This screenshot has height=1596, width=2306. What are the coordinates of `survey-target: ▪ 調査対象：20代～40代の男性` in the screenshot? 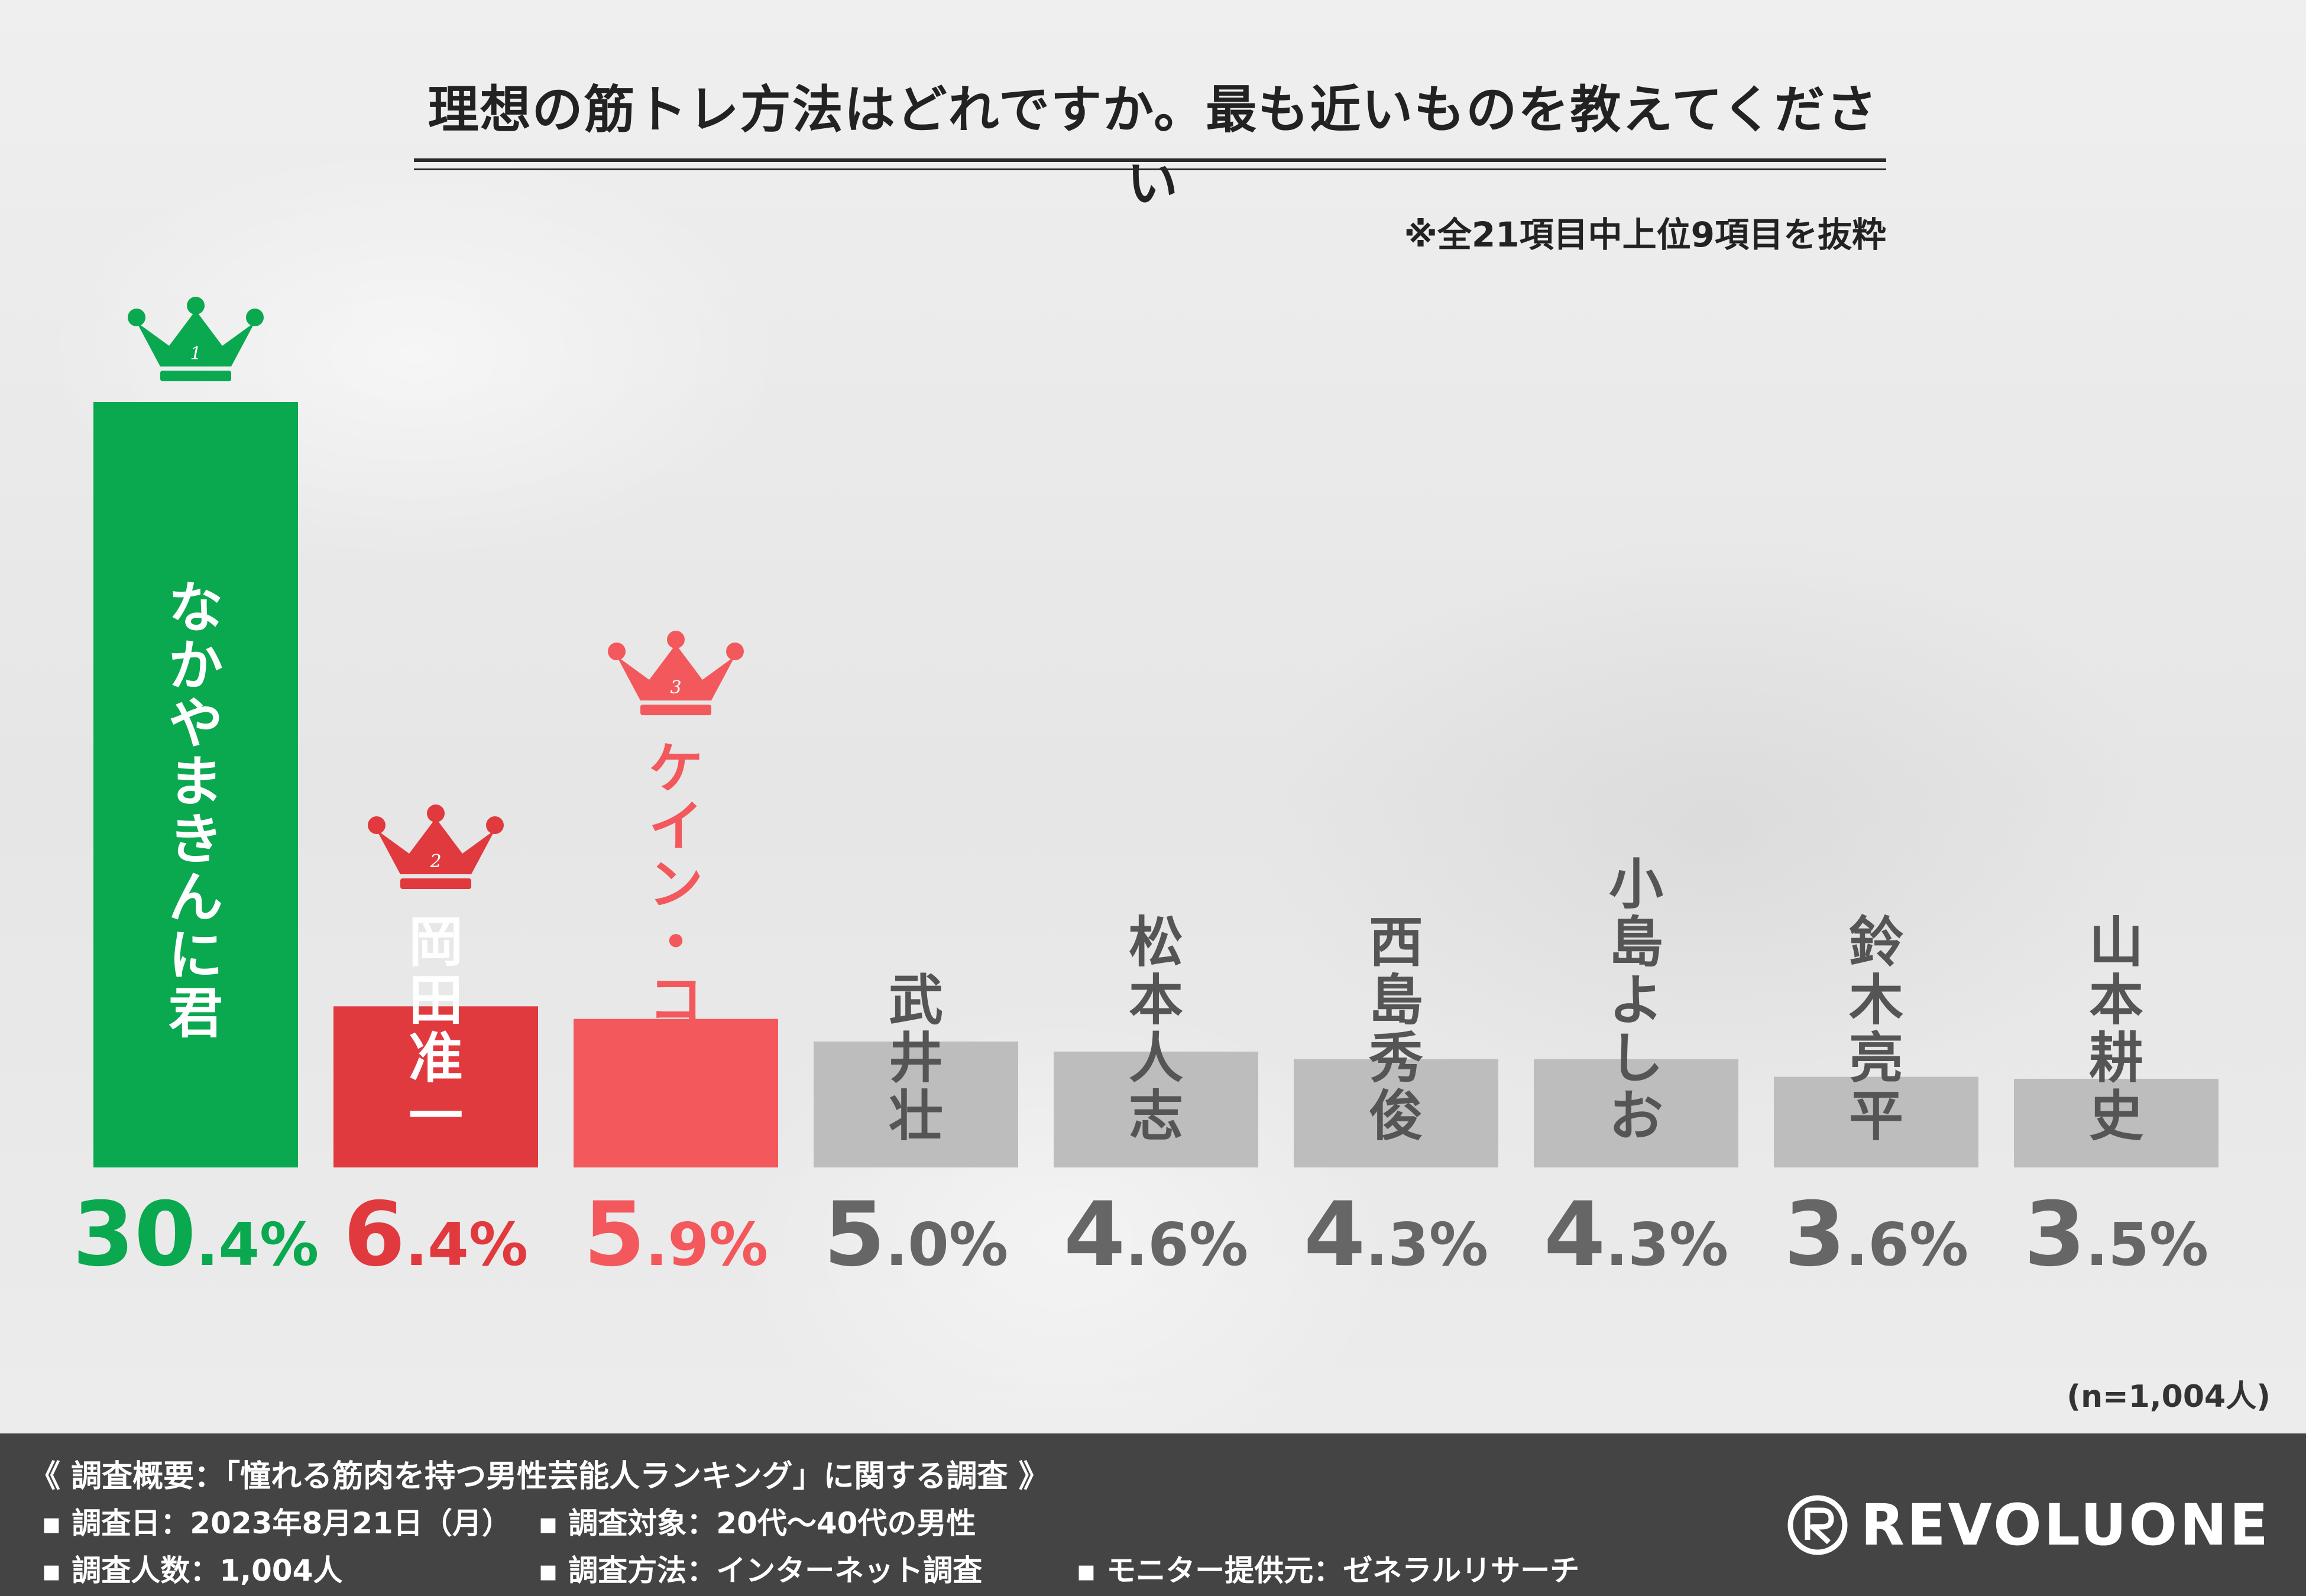 It's located at (757, 1523).